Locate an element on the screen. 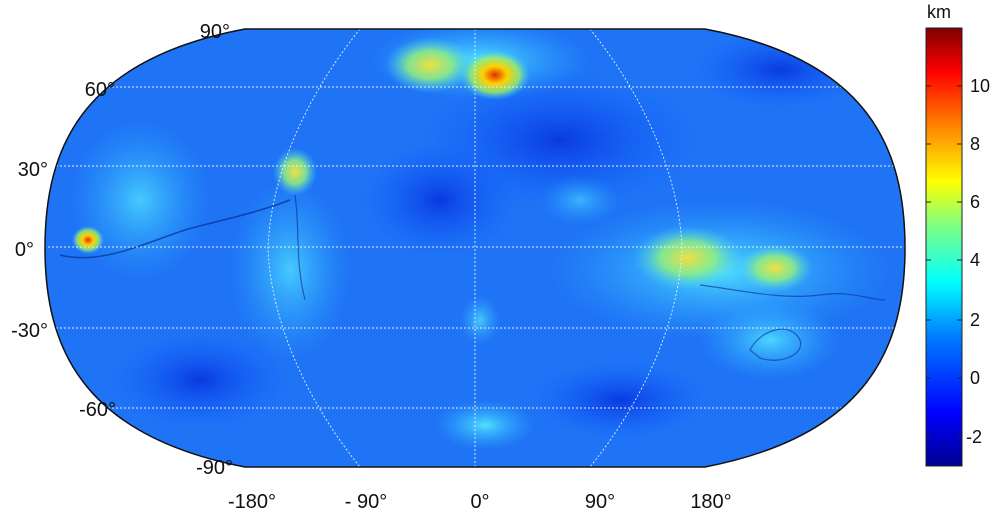  lon-label-180: 180° is located at coordinates (711, 502).